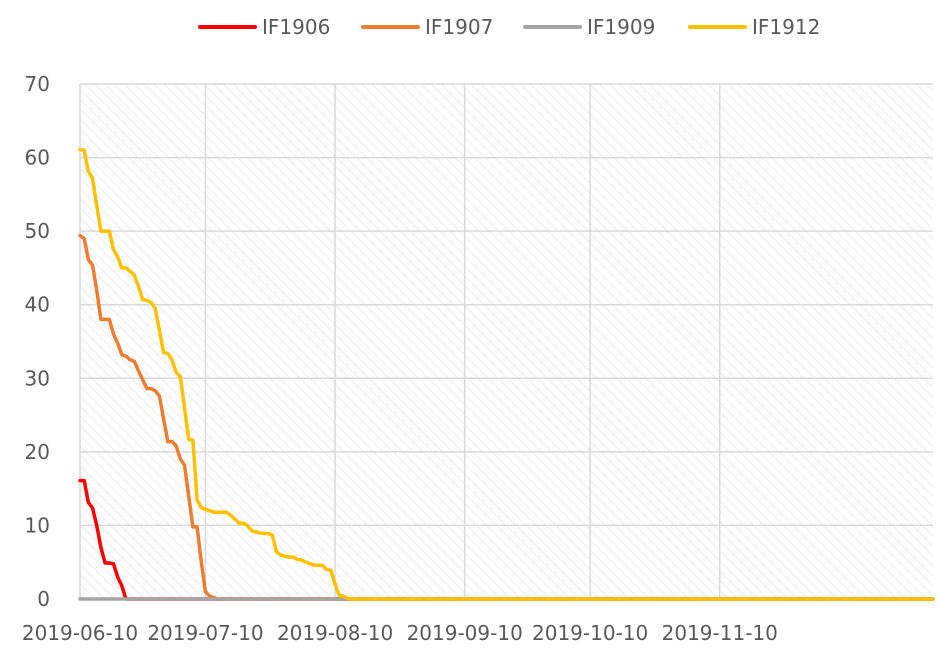 Image resolution: width=939 pixels, height=655 pixels. I want to click on y-tick-label: 0, so click(43, 599).